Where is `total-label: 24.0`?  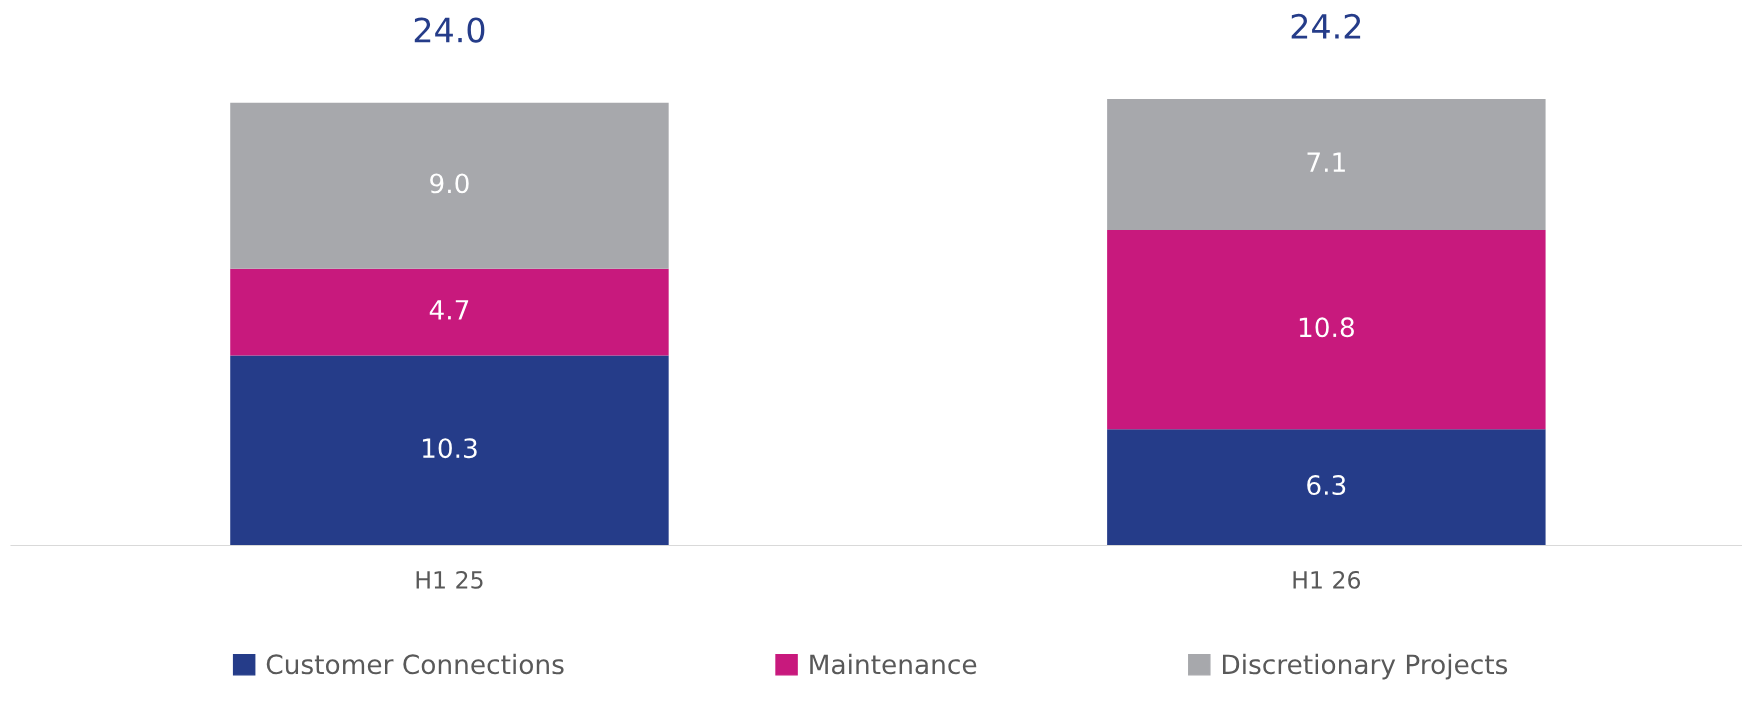
total-label: 24.0 is located at coordinates (449, 30).